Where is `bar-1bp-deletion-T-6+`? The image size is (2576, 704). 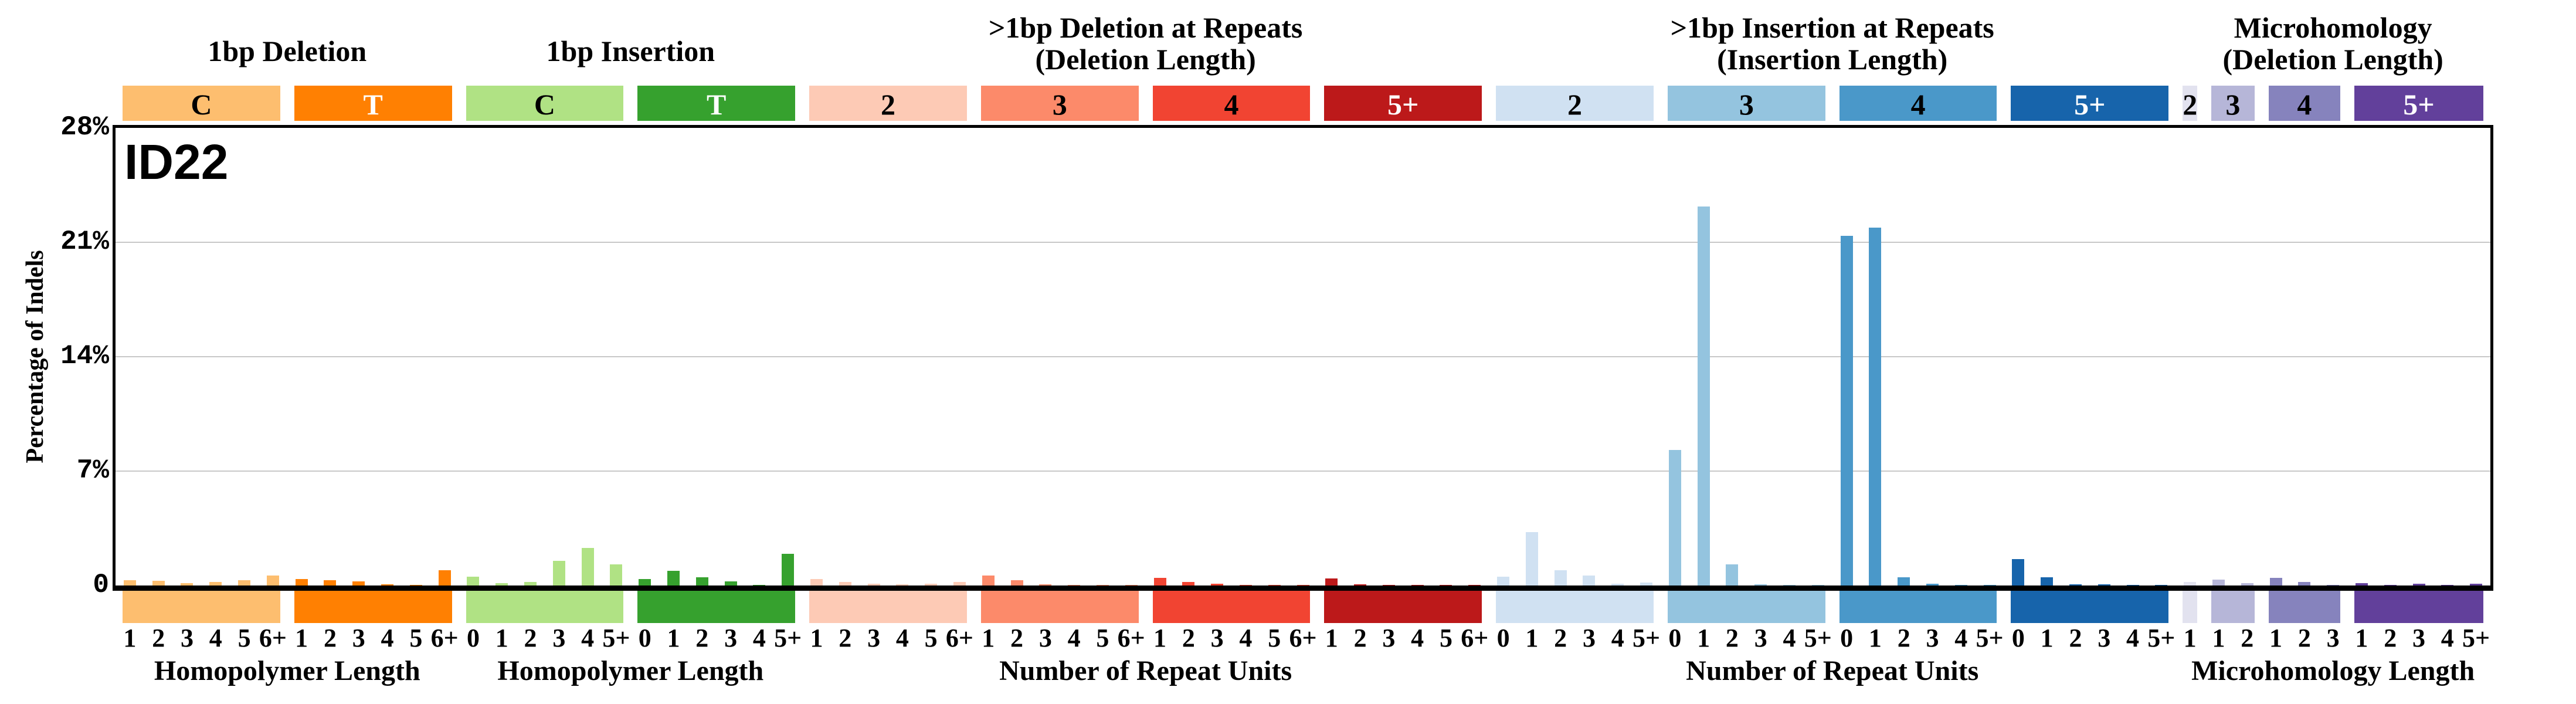
bar-1bp-deletion-T-6+ is located at coordinates (444, 577).